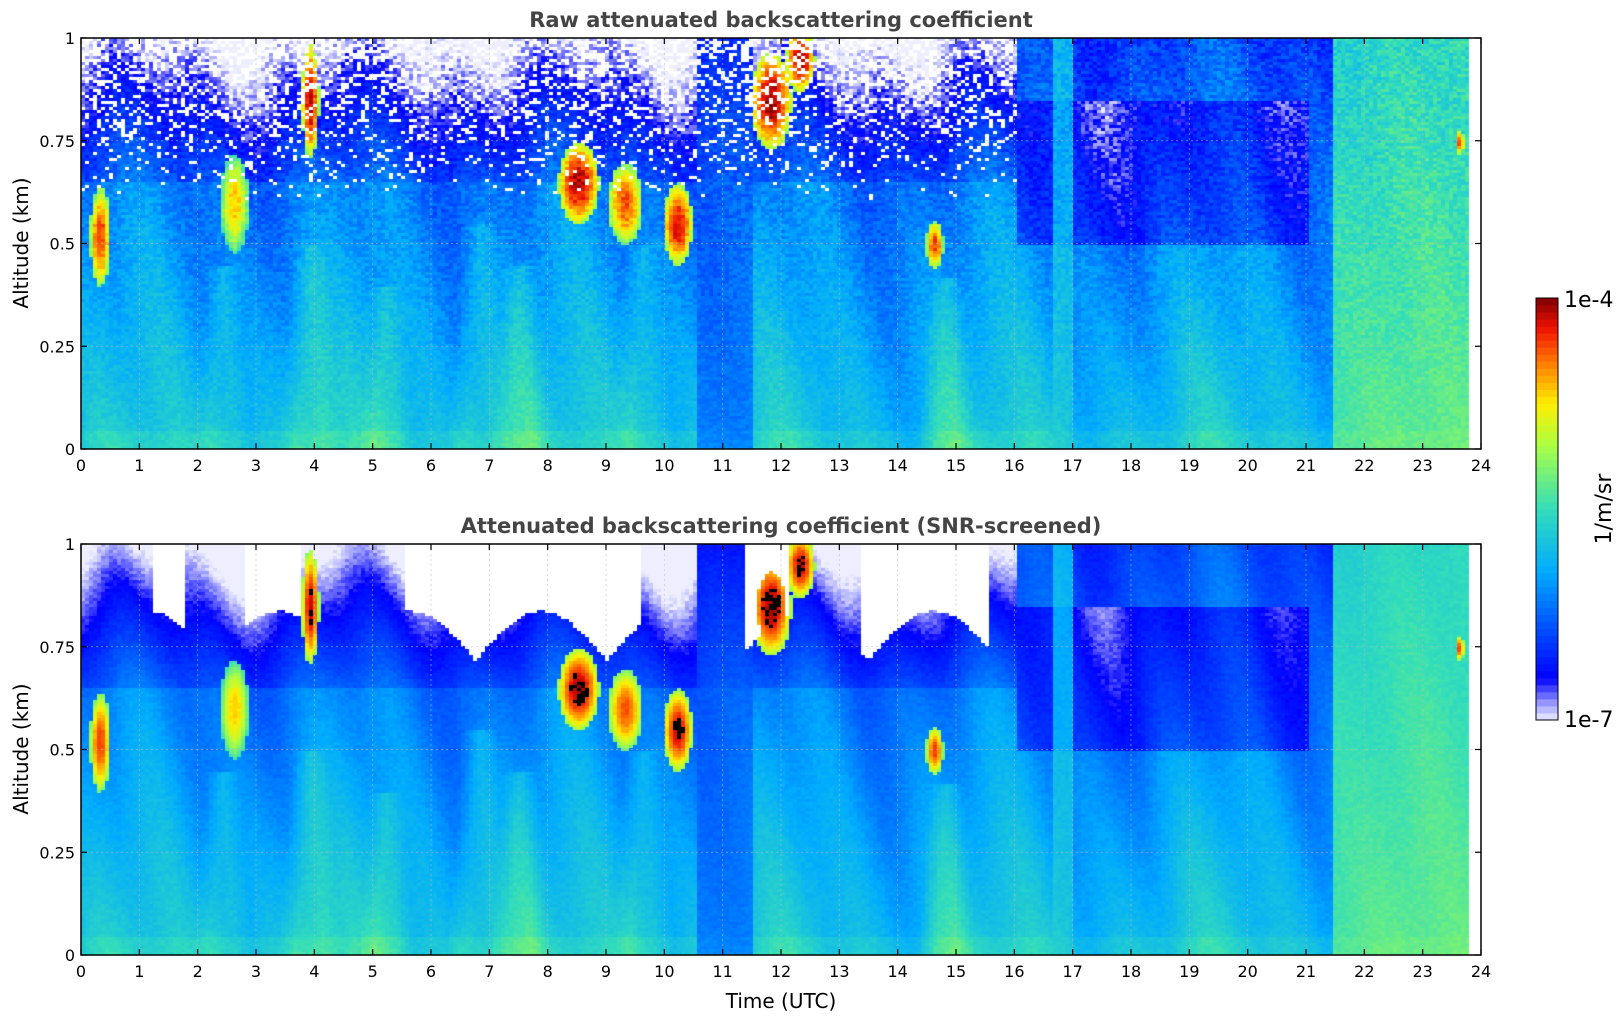 This screenshot has height=1020, width=1621. Describe the element at coordinates (21, 242) in the screenshot. I see `panel-raw-ylabel: Altitude (km)` at that location.